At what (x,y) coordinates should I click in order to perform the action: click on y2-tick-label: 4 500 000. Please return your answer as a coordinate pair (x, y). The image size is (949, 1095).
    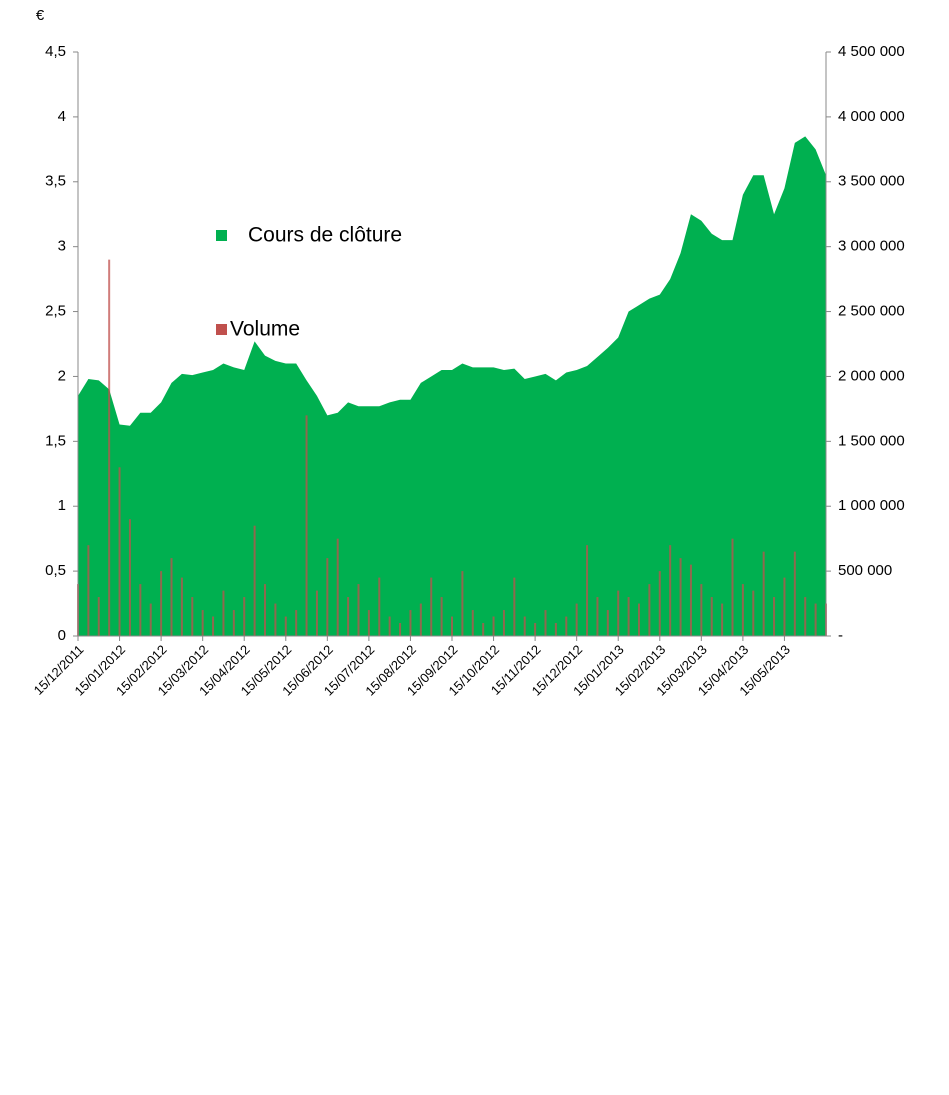
    Looking at the image, I should click on (871, 51).